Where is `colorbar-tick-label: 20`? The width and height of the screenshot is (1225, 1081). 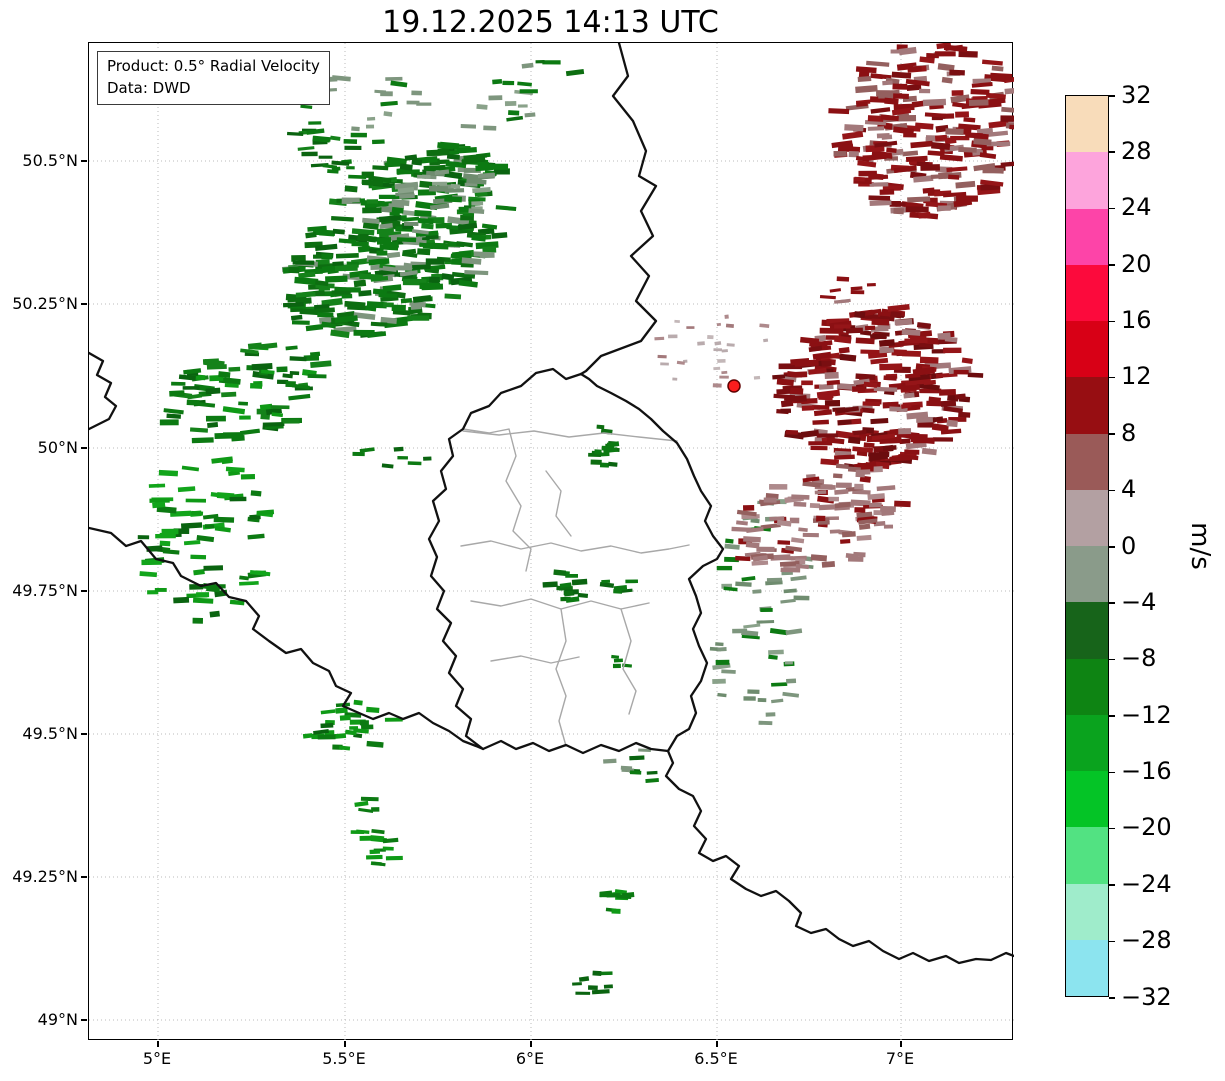
colorbar-tick-label: 20 is located at coordinates (1136, 263).